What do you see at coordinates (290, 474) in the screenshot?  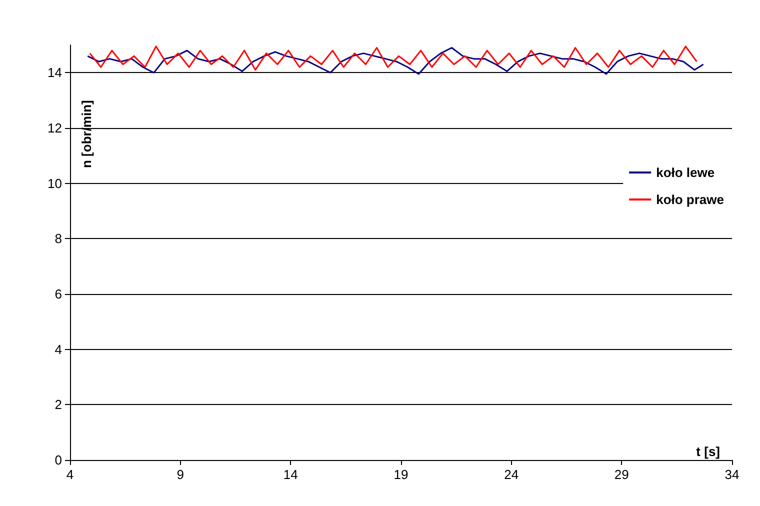 I see `x-tick-label: 14` at bounding box center [290, 474].